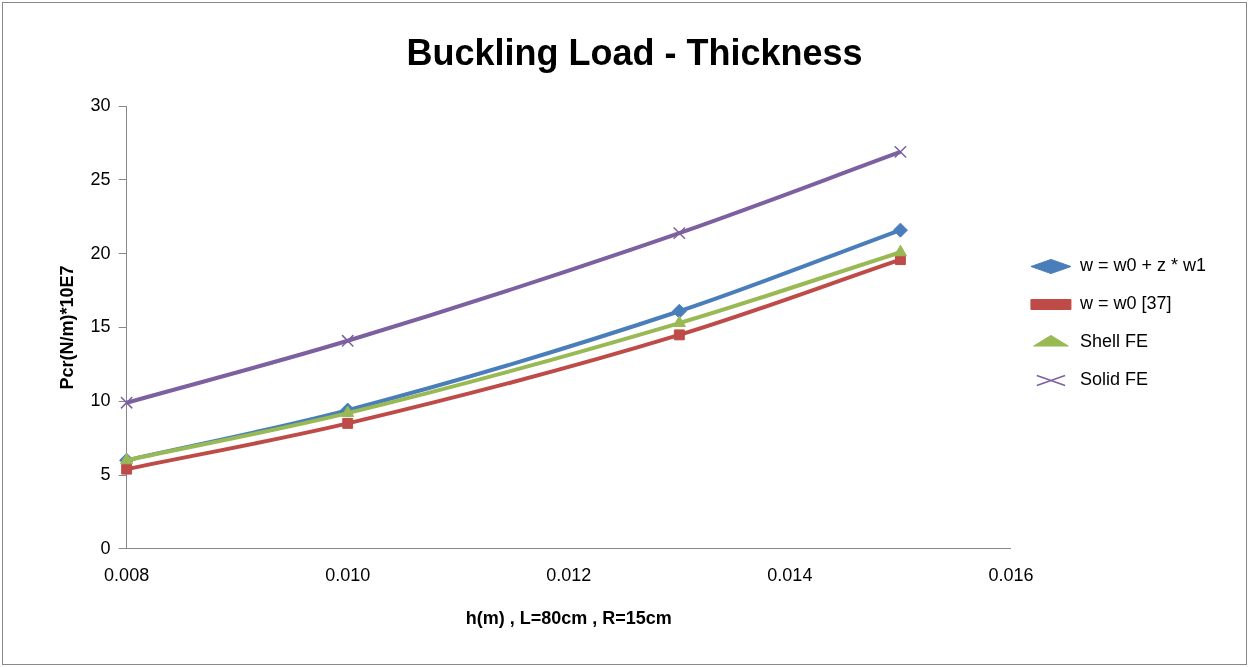  What do you see at coordinates (100, 178) in the screenshot?
I see `y-tick-label: 25` at bounding box center [100, 178].